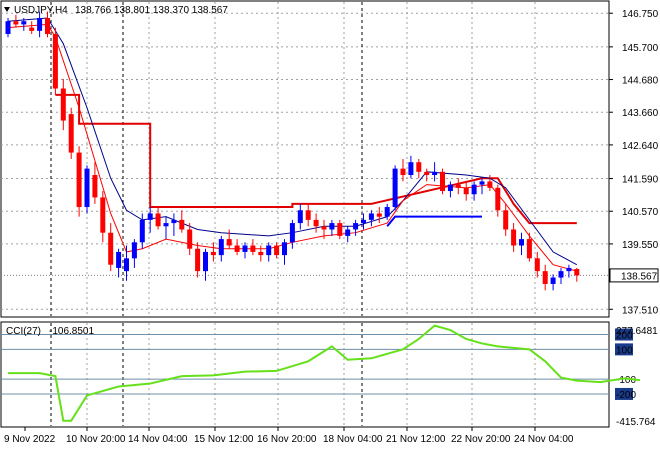 Image resolution: width=660 pixels, height=450 pixels. I want to click on time-tick-label: 22 Nov 20:00, so click(481, 439).